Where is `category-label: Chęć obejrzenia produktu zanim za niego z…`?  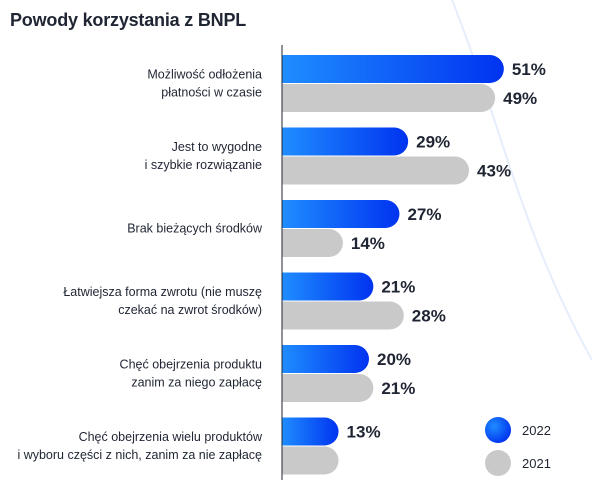
category-label: Chęć obejrzenia produktu zanim za niego z… is located at coordinates (191, 374).